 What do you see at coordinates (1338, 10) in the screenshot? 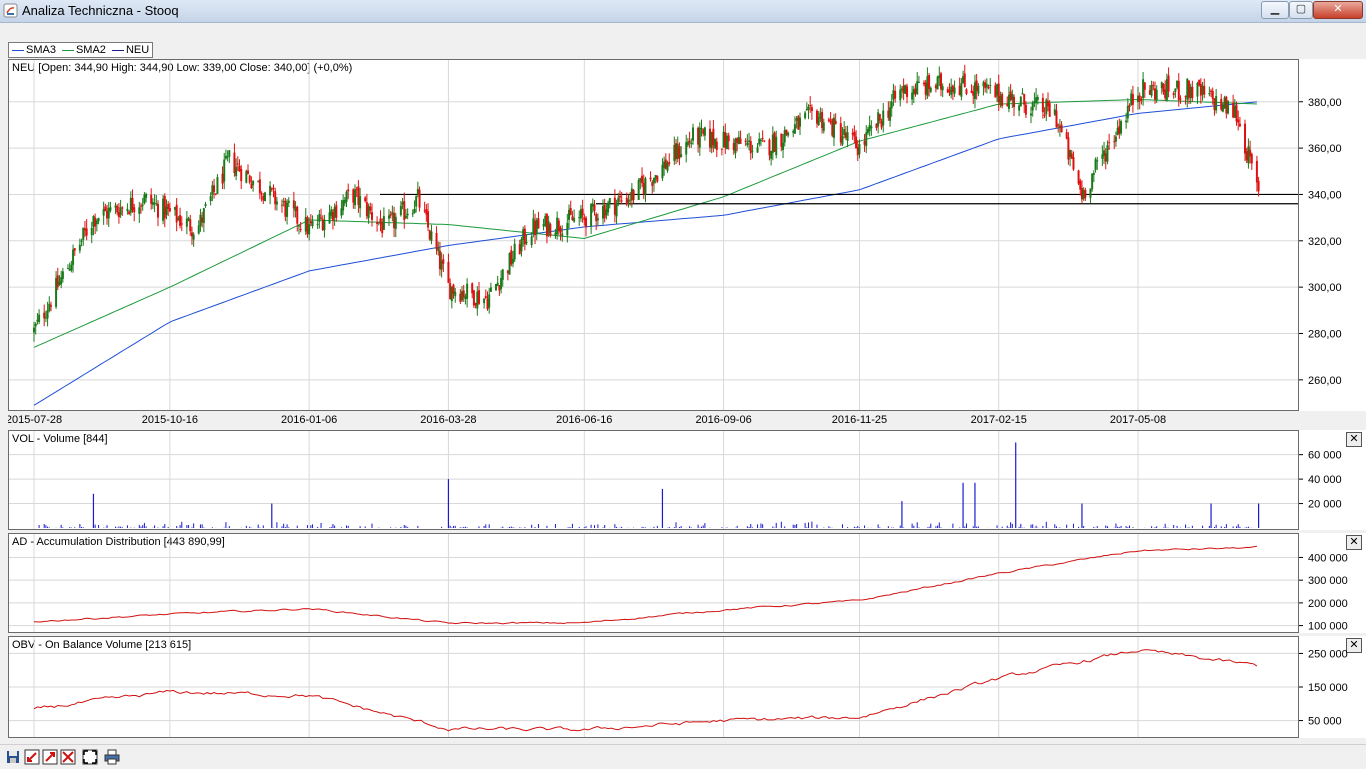
I see `close-window-button: ✕` at bounding box center [1338, 10].